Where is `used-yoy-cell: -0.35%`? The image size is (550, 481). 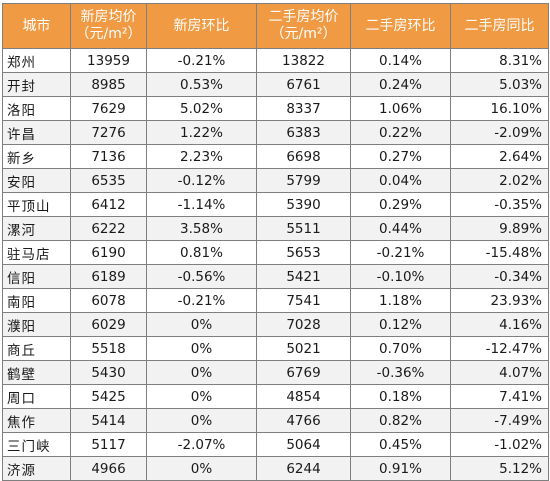
used-yoy-cell: -0.35% is located at coordinates (499, 204).